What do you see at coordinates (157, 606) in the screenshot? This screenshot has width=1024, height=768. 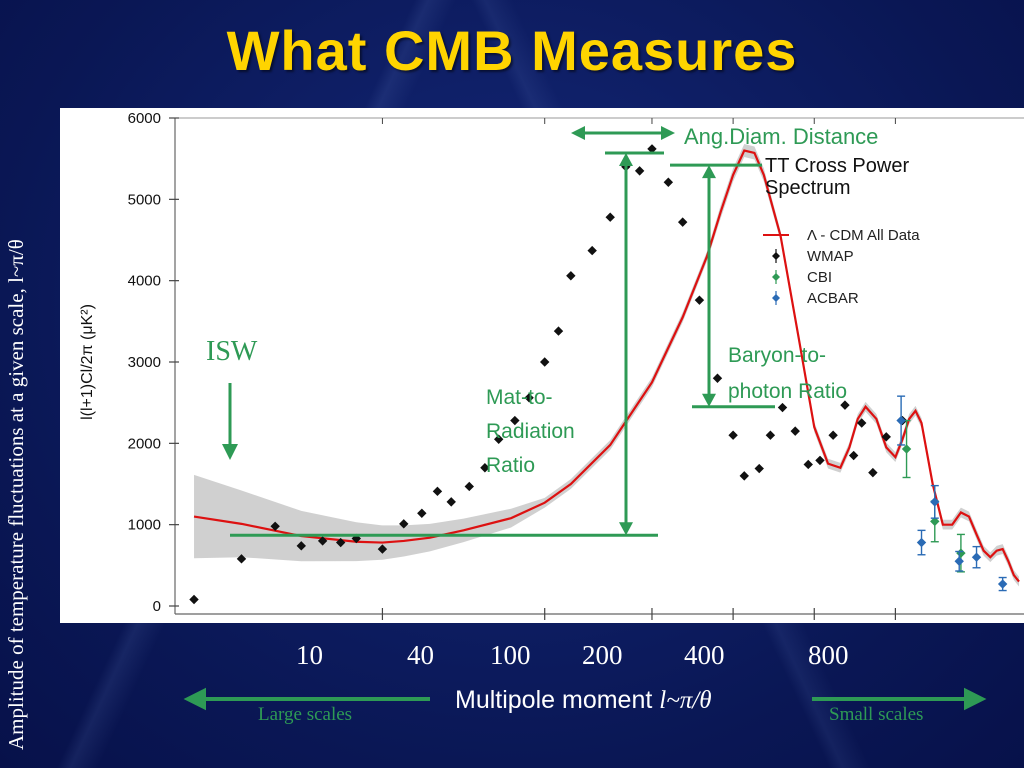 I see `y-tick-label-0: 0` at bounding box center [157, 606].